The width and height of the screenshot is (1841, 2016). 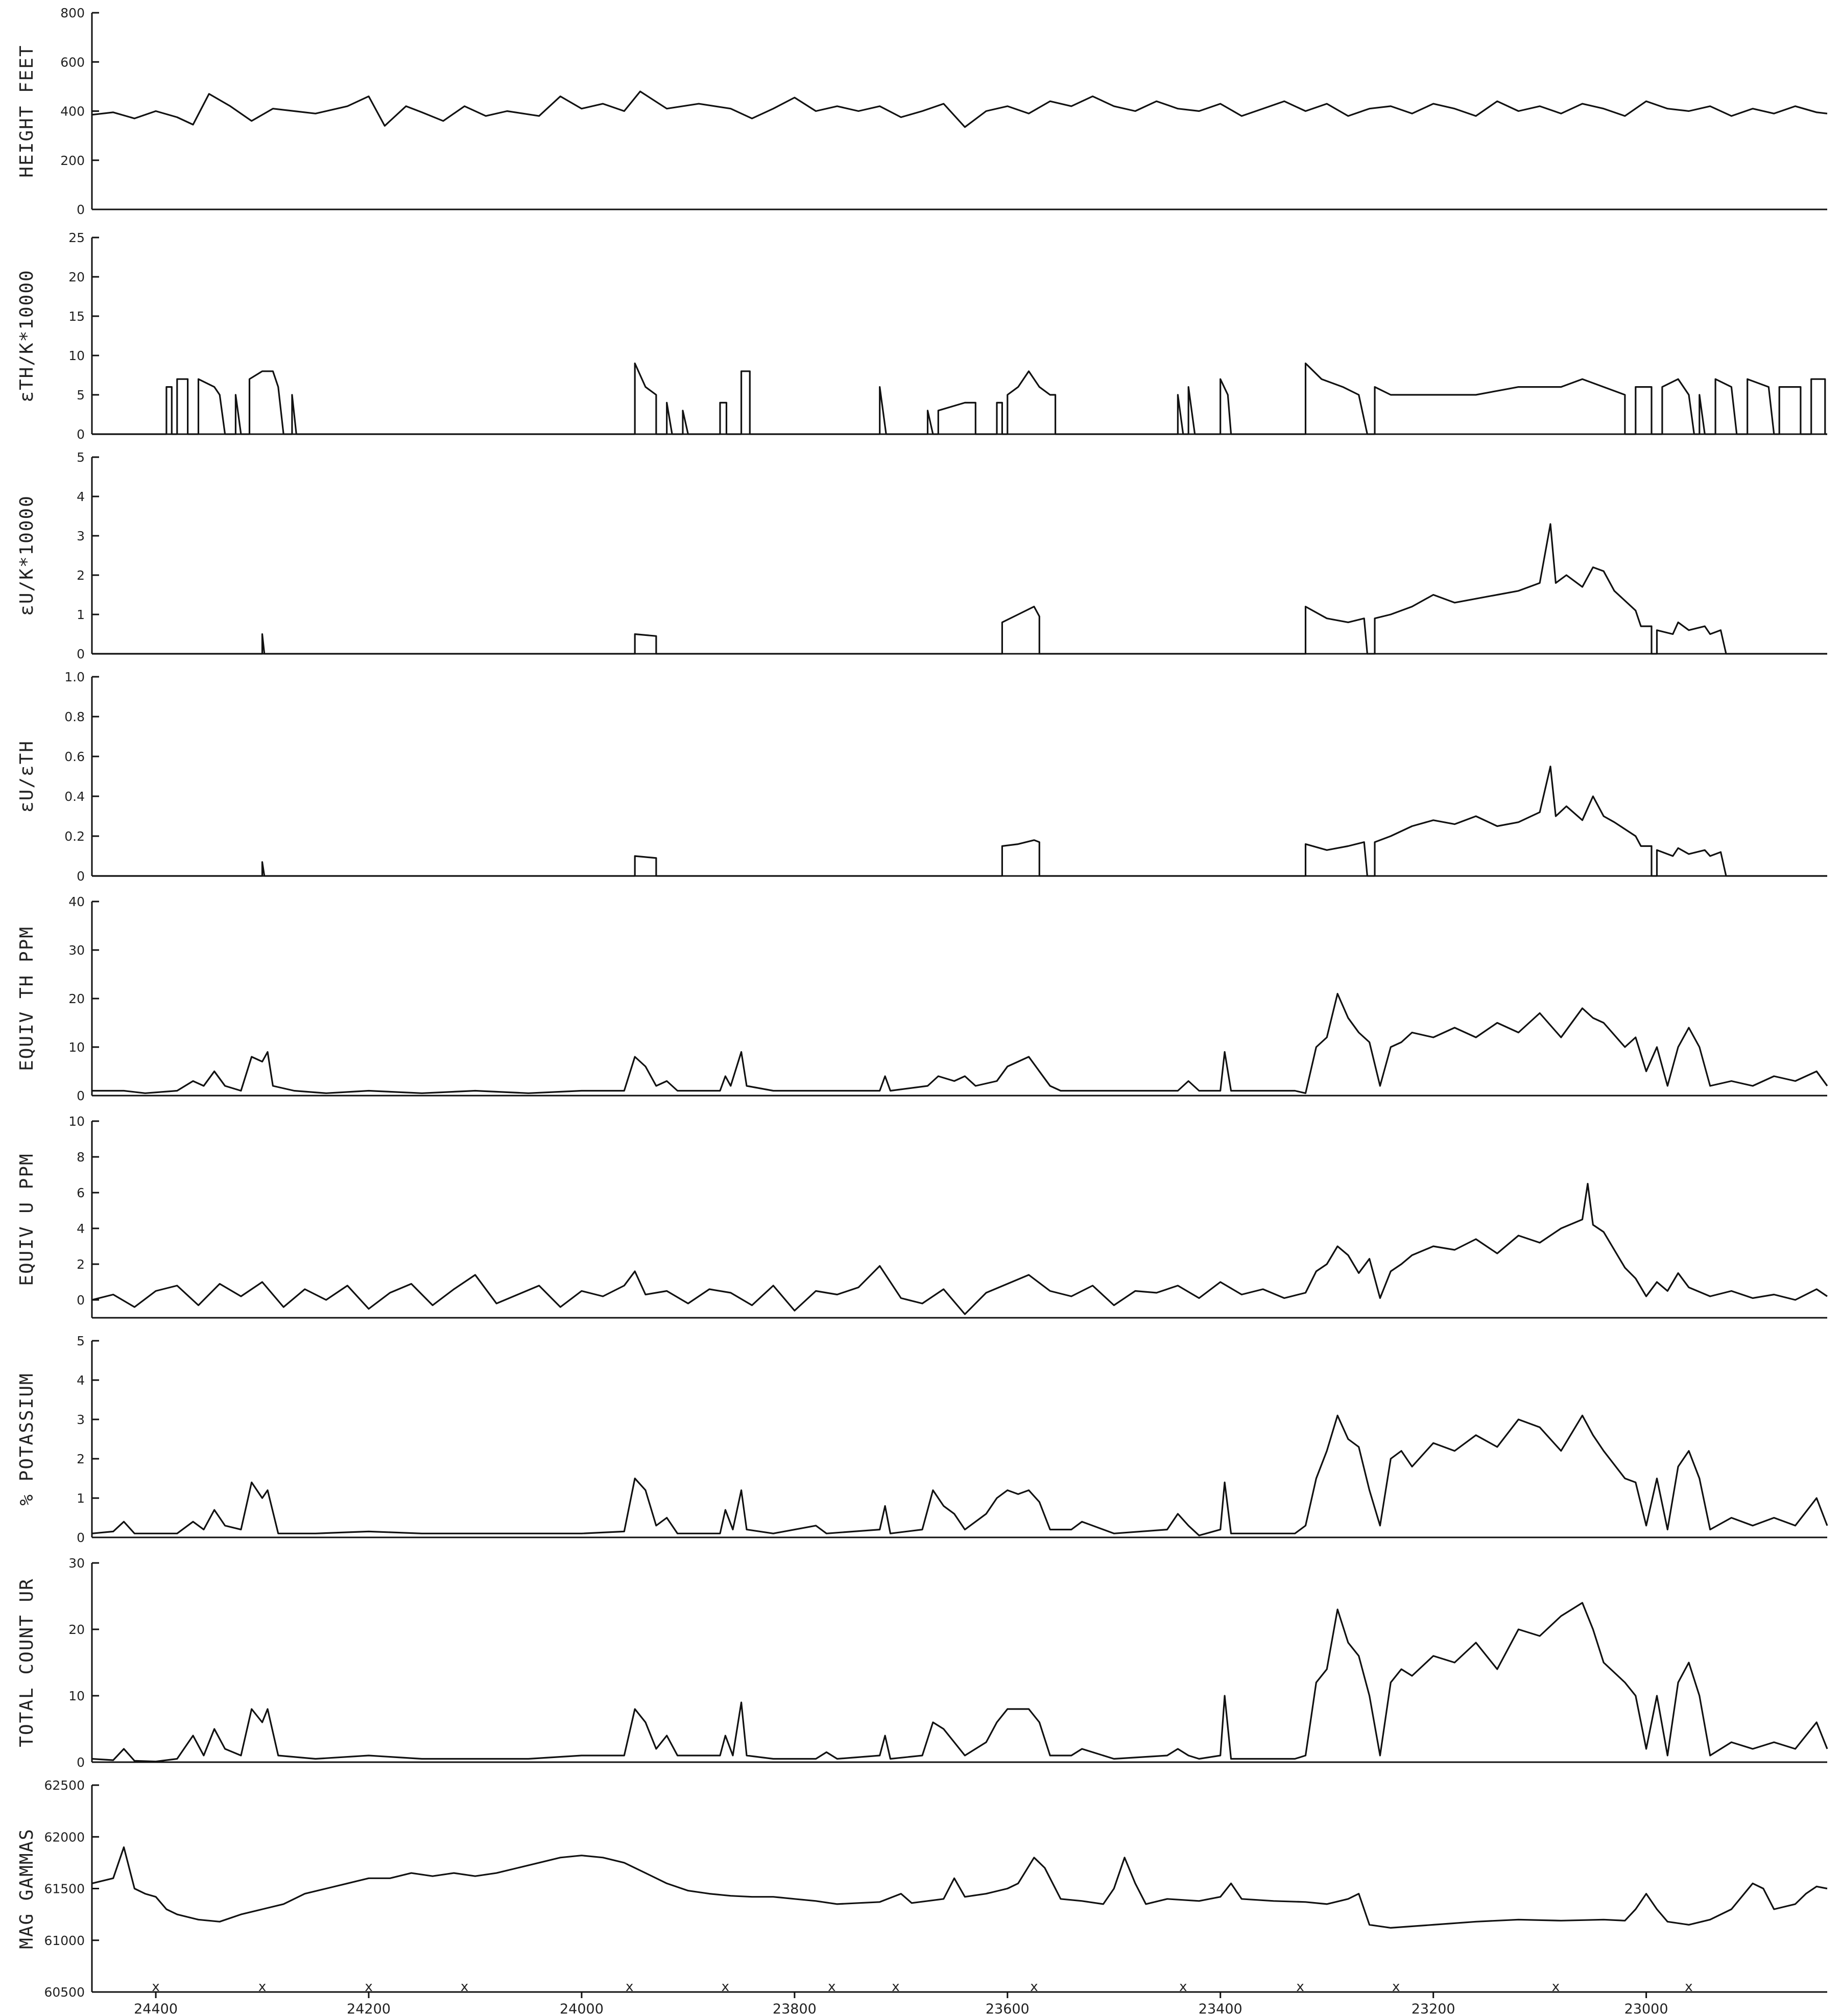 What do you see at coordinates (369, 2009) in the screenshot?
I see `x-tick-label: 24200` at bounding box center [369, 2009].